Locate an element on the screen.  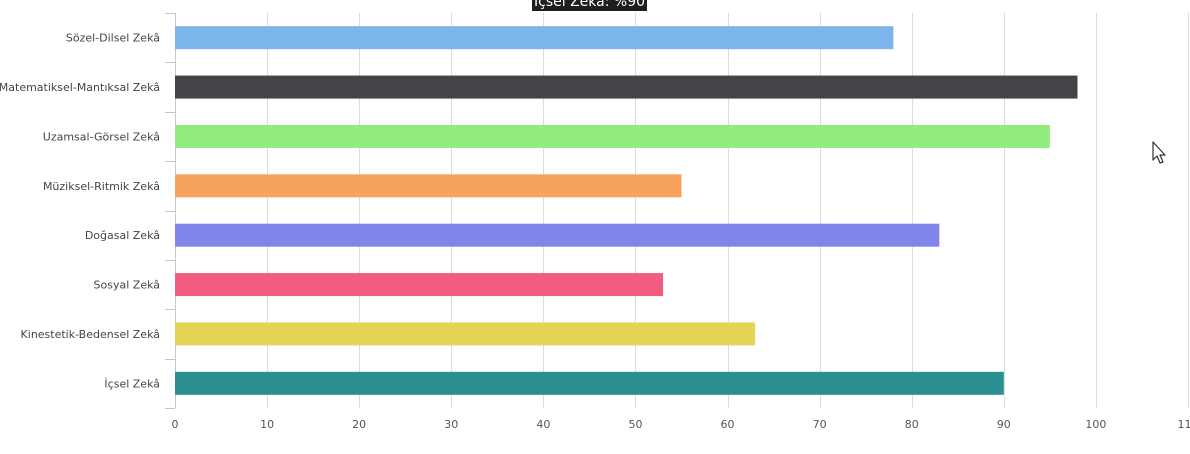
x-axis-tick-labels: 0 10 20 30 40 50 60 70 80 90 100 110 is located at coordinates (681, 424).